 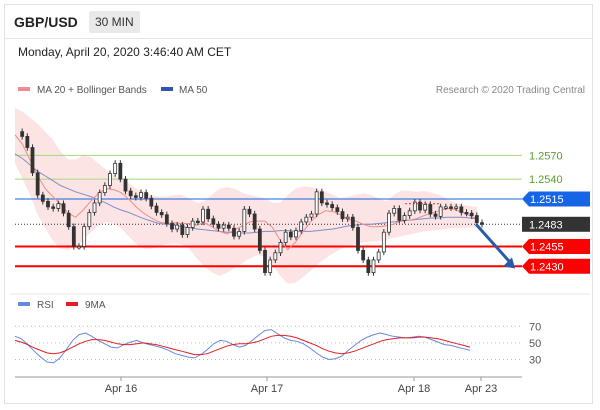 I want to click on projection-arrow-head, so click(x=509, y=263).